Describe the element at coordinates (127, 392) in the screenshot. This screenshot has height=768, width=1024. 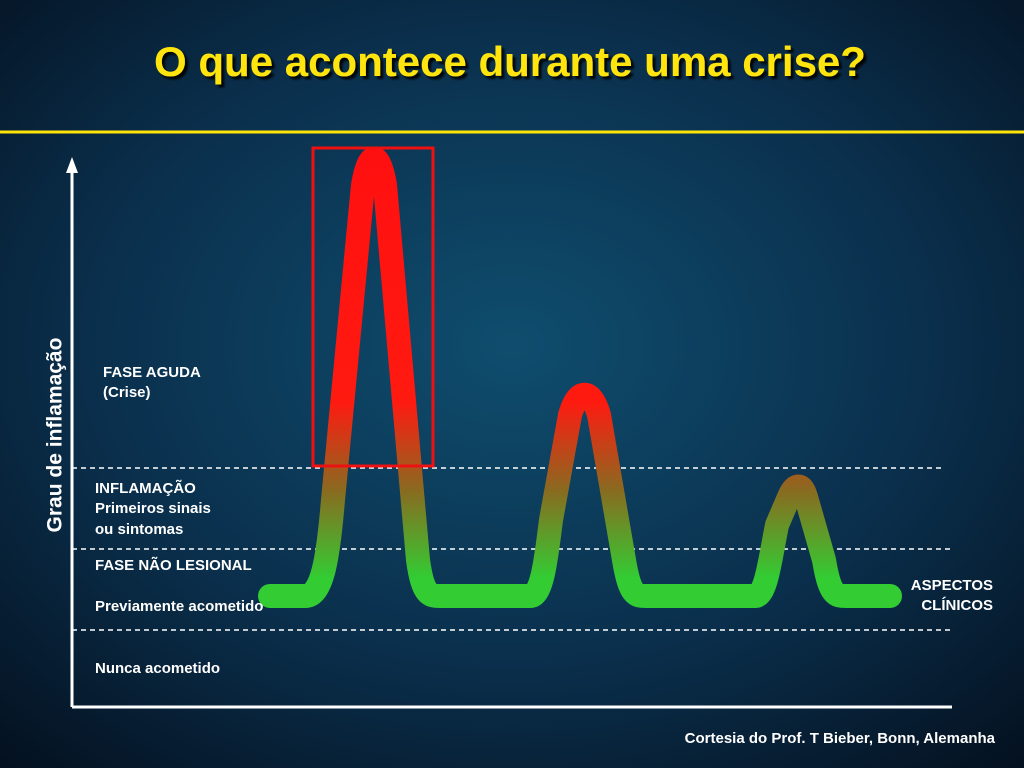
I see `zone-label: (Crise)` at that location.